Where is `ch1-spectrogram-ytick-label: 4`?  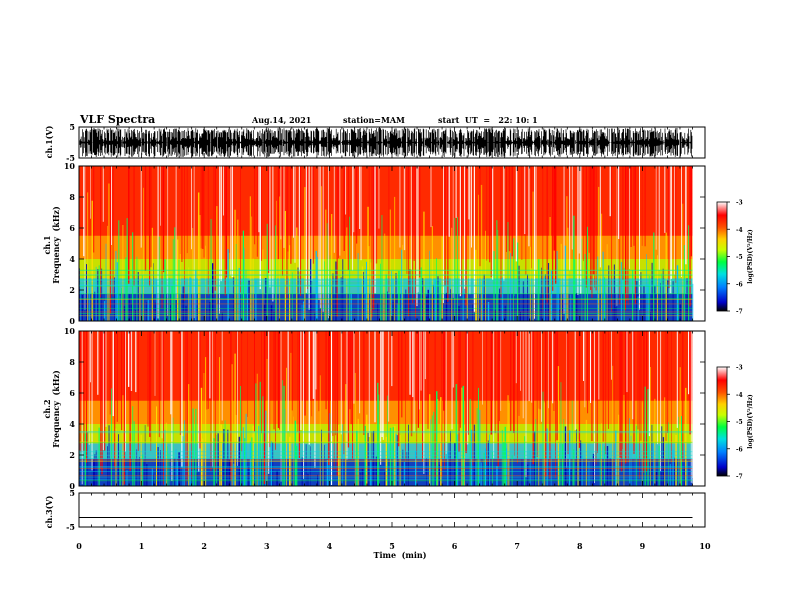 ch1-spectrogram-ytick-label: 4 is located at coordinates (72, 259).